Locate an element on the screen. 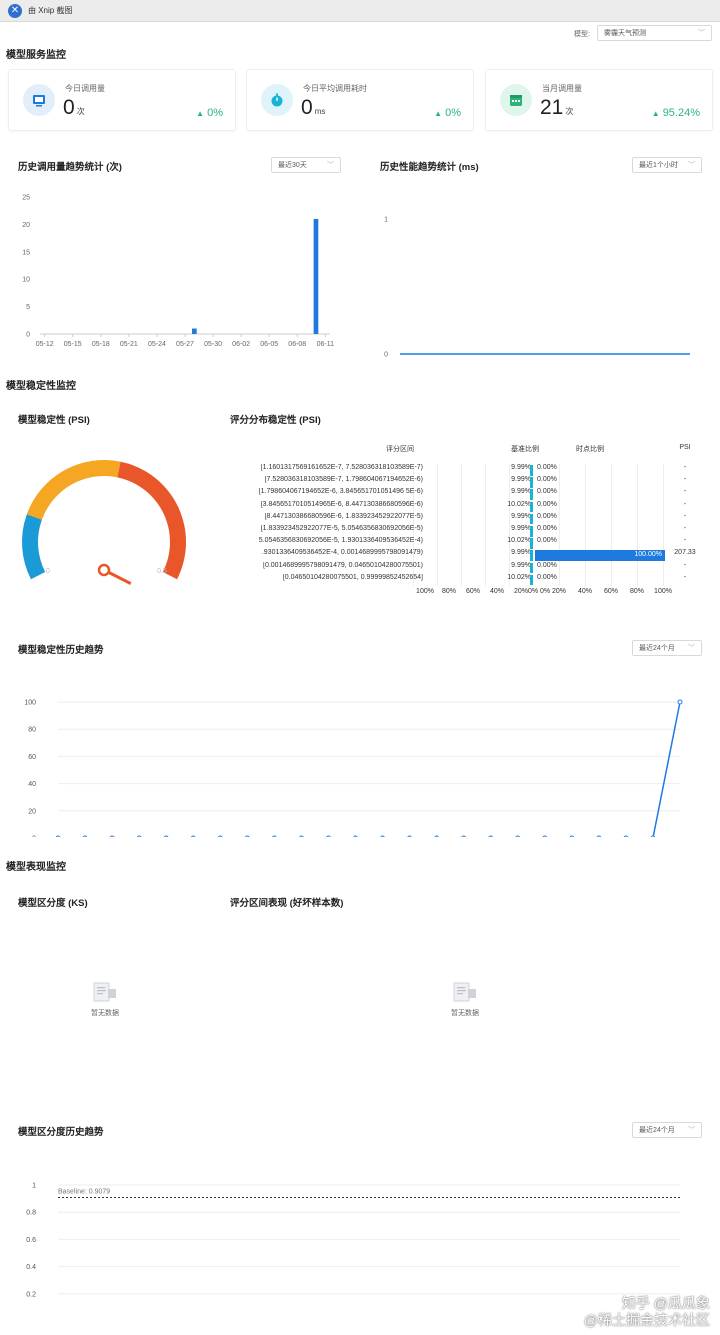 This screenshot has width=720, height=1335. y-tick-label: 0.2 is located at coordinates (31, 1294).